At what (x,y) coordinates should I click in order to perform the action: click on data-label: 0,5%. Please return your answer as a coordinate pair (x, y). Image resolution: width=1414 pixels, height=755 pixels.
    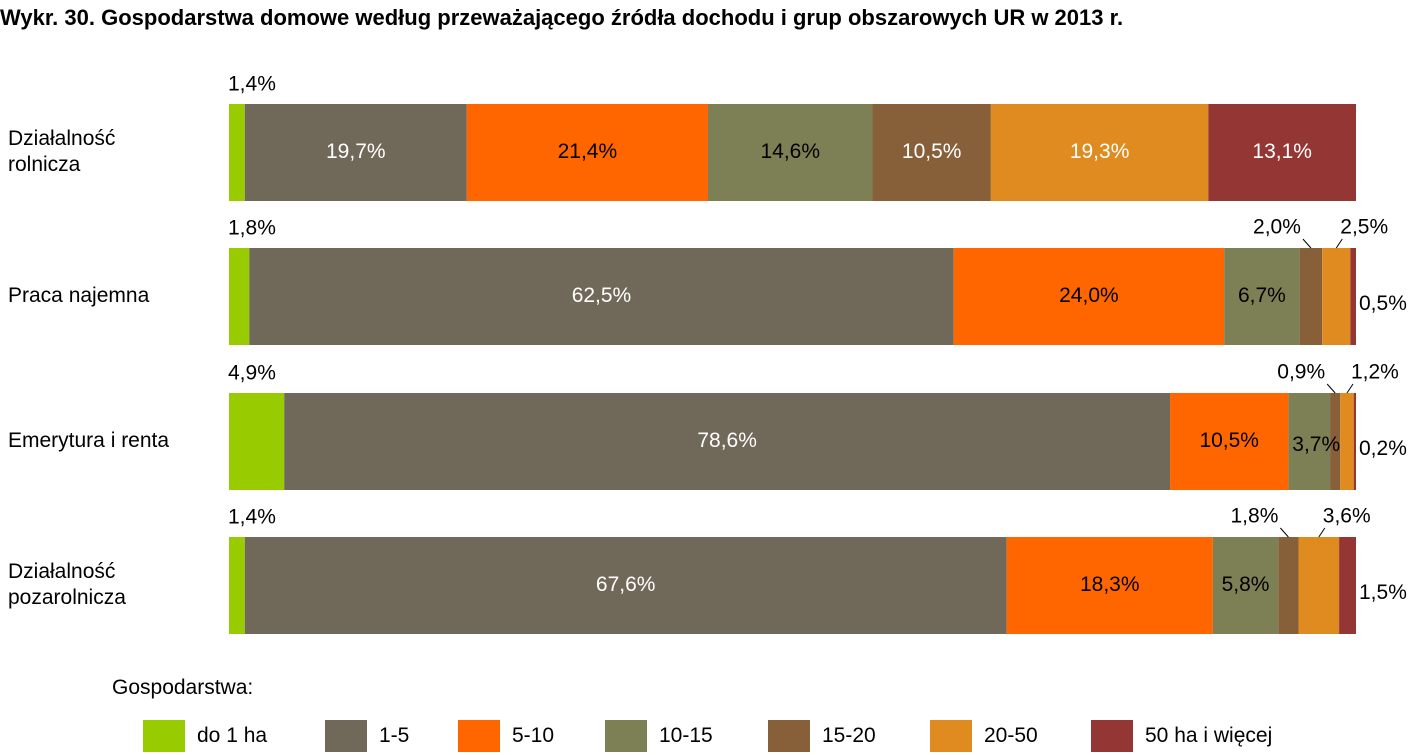
    Looking at the image, I should click on (1383, 303).